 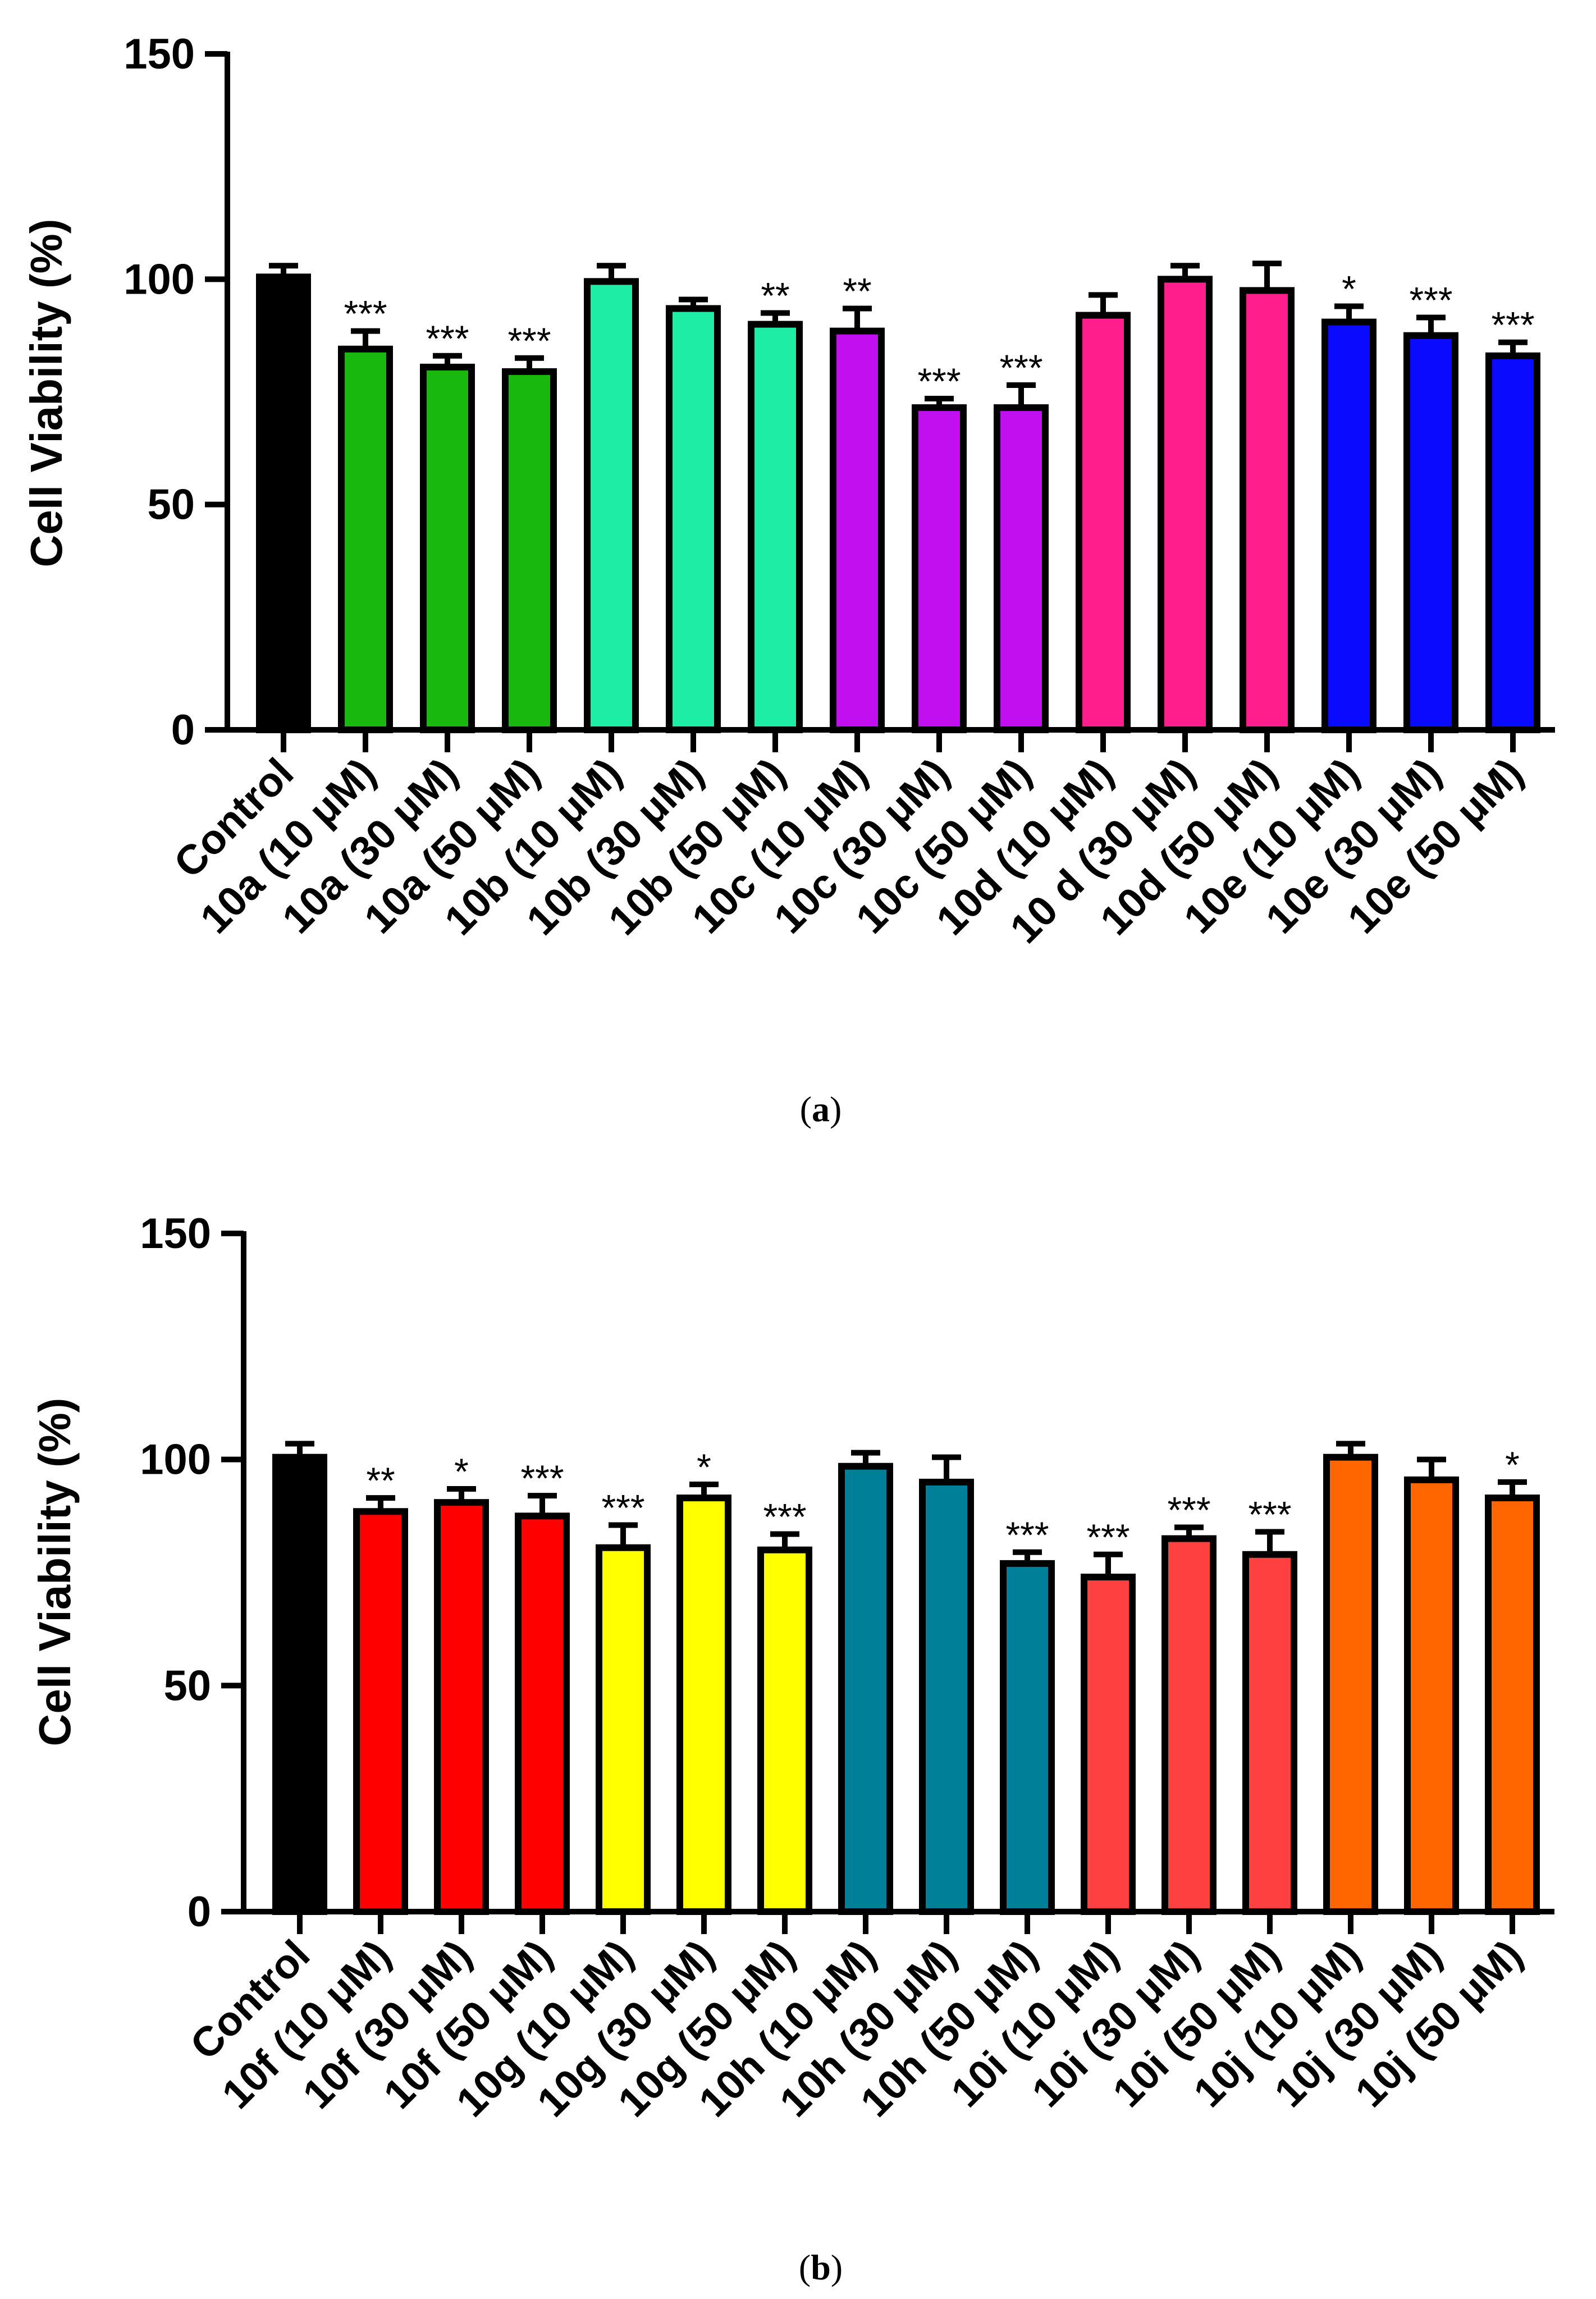 What do you see at coordinates (821, 2267) in the screenshot?
I see `panel-label-b: (b)` at bounding box center [821, 2267].